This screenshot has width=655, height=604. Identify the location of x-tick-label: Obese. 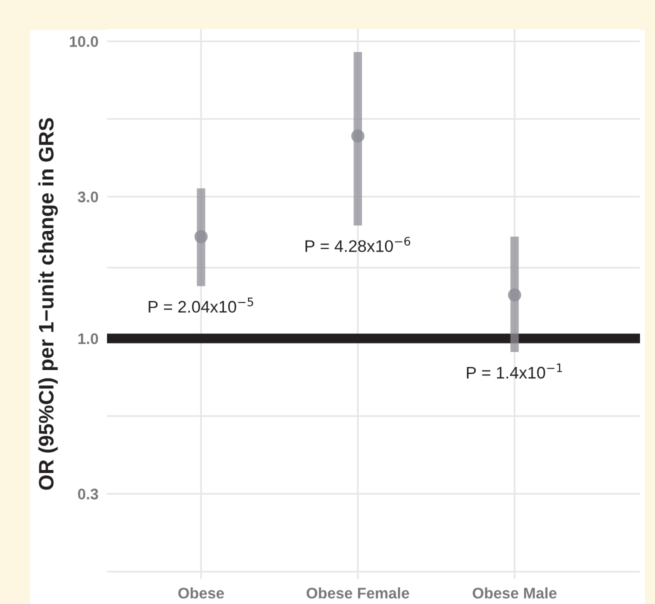
(201, 593).